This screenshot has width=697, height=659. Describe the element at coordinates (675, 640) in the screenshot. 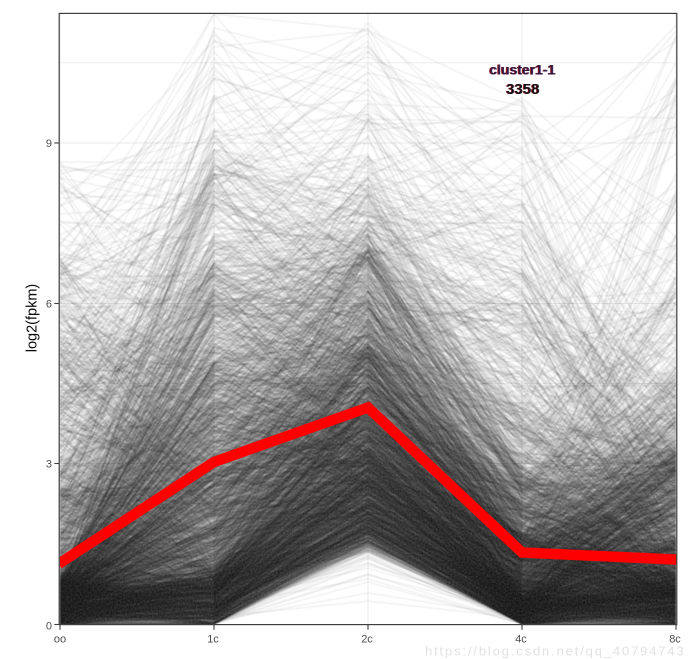

I see `svg-text: 8c` at that location.